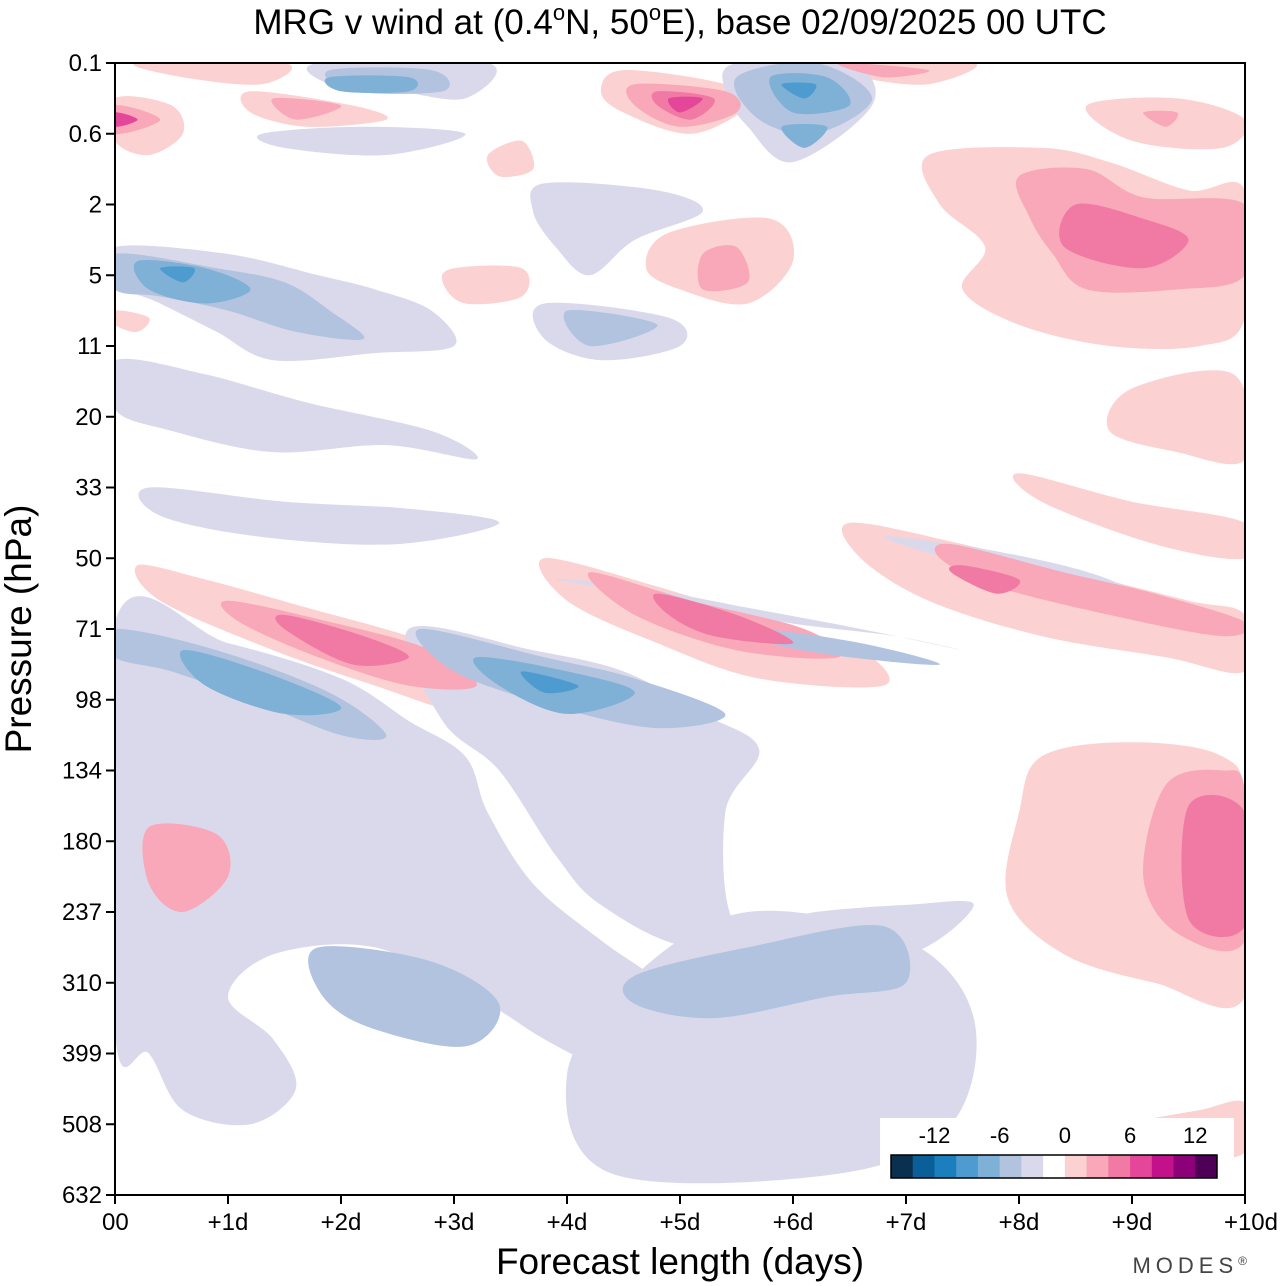 This screenshot has height=1286, width=1280. Describe the element at coordinates (454, 1222) in the screenshot. I see `x-tick-label: +3d` at that location.